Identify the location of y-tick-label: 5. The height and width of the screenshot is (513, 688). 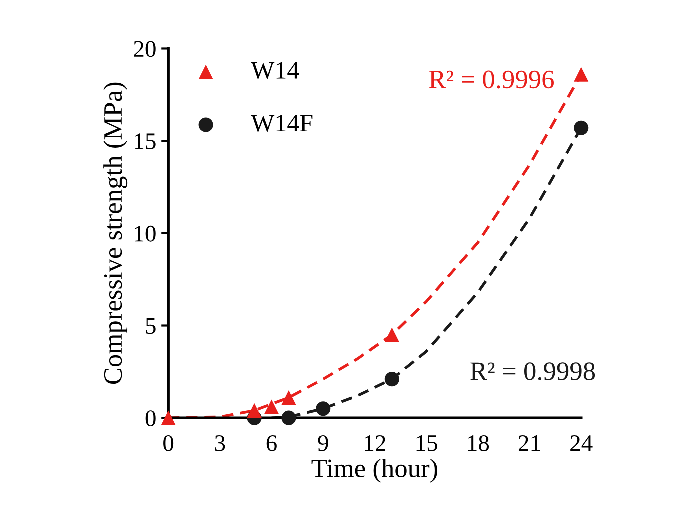
(151, 326).